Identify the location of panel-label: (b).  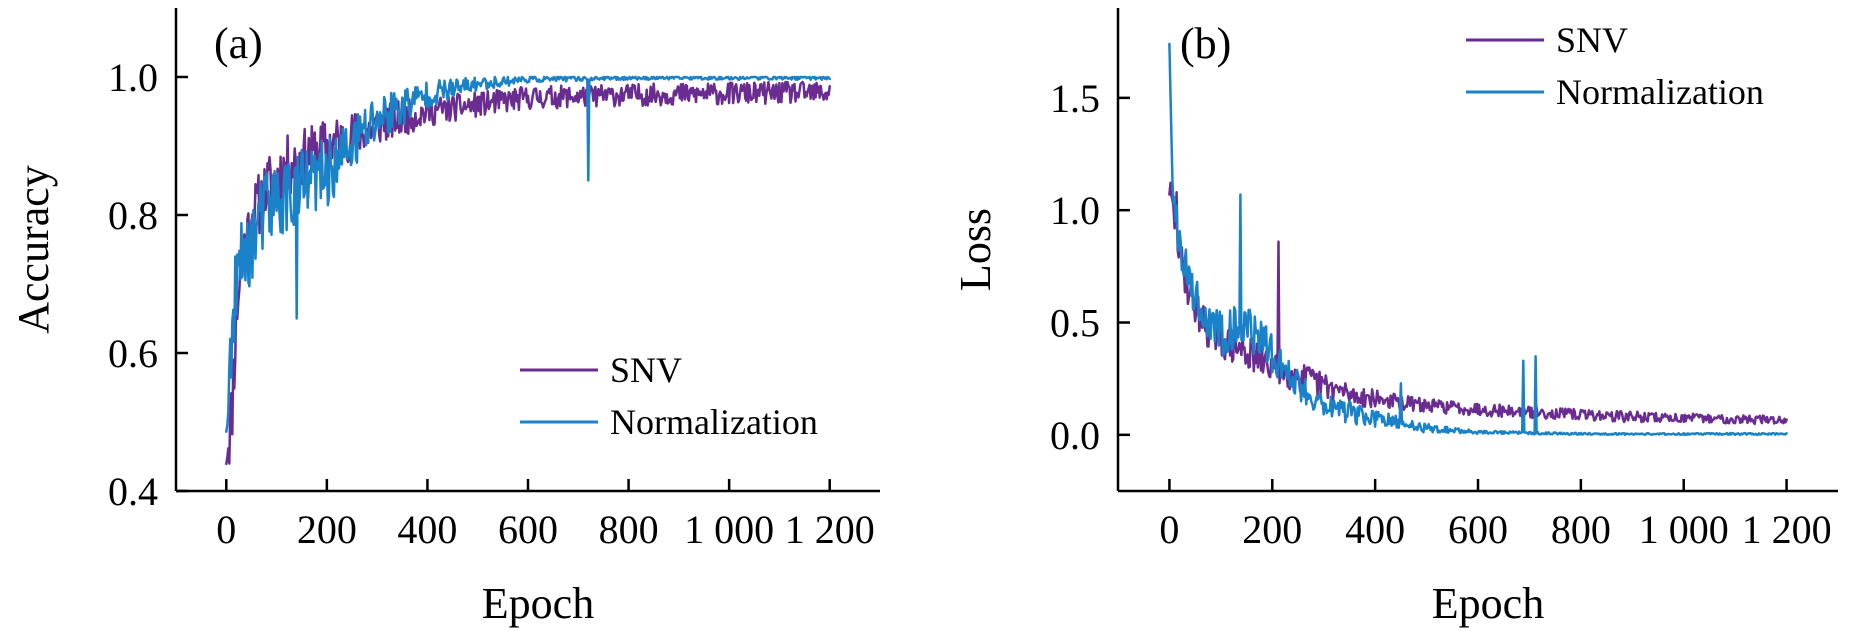
(1205, 43).